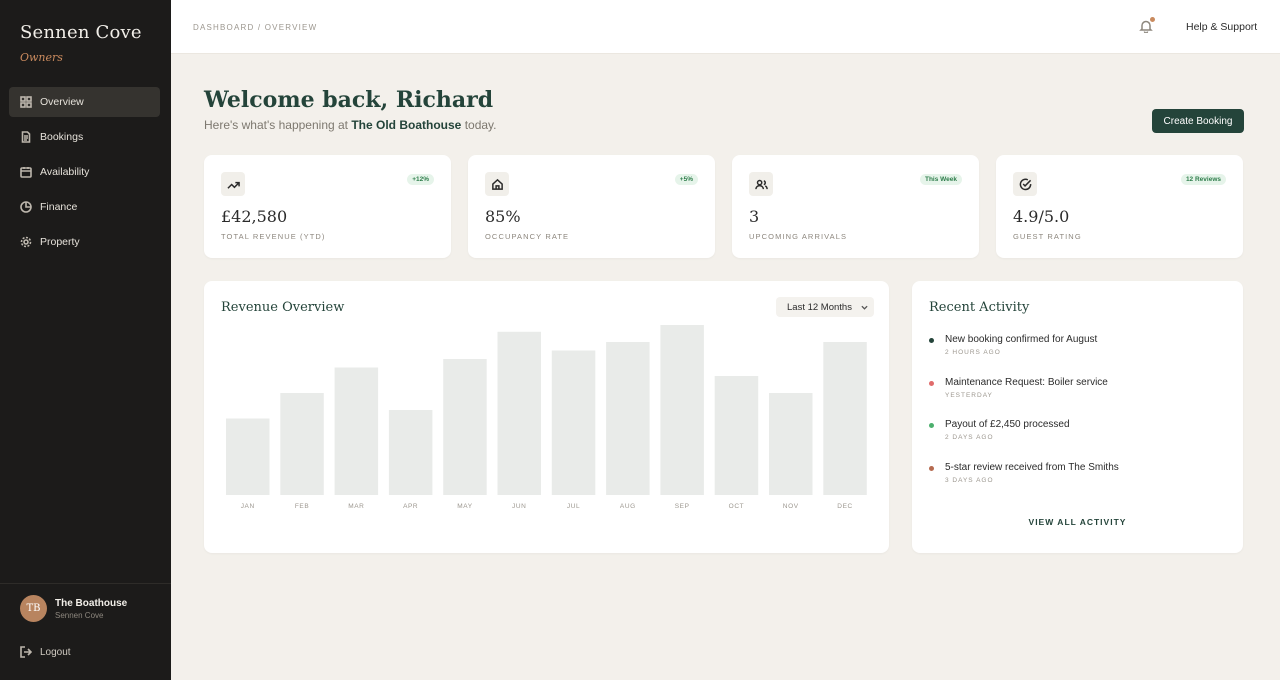 The image size is (1280, 680). What do you see at coordinates (349, 100) in the screenshot?
I see `page-title: Welcome back, Richard` at bounding box center [349, 100].